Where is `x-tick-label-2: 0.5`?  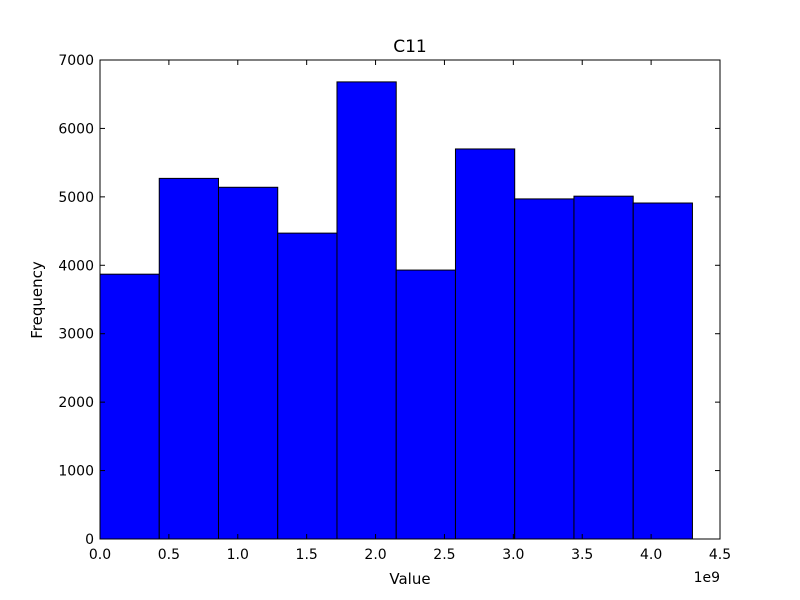 x-tick-label-2: 0.5 is located at coordinates (169, 555).